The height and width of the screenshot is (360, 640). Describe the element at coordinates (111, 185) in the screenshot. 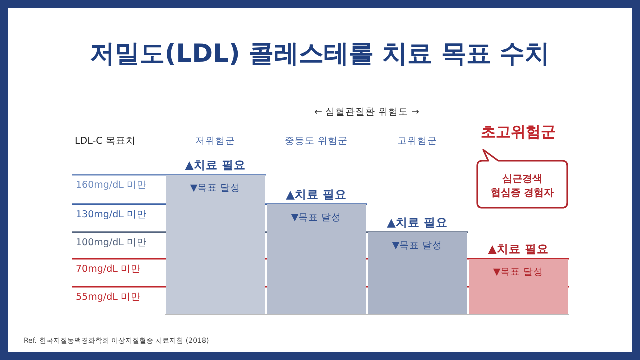

I see `ref-line-label: 160mg/dL 미만` at that location.